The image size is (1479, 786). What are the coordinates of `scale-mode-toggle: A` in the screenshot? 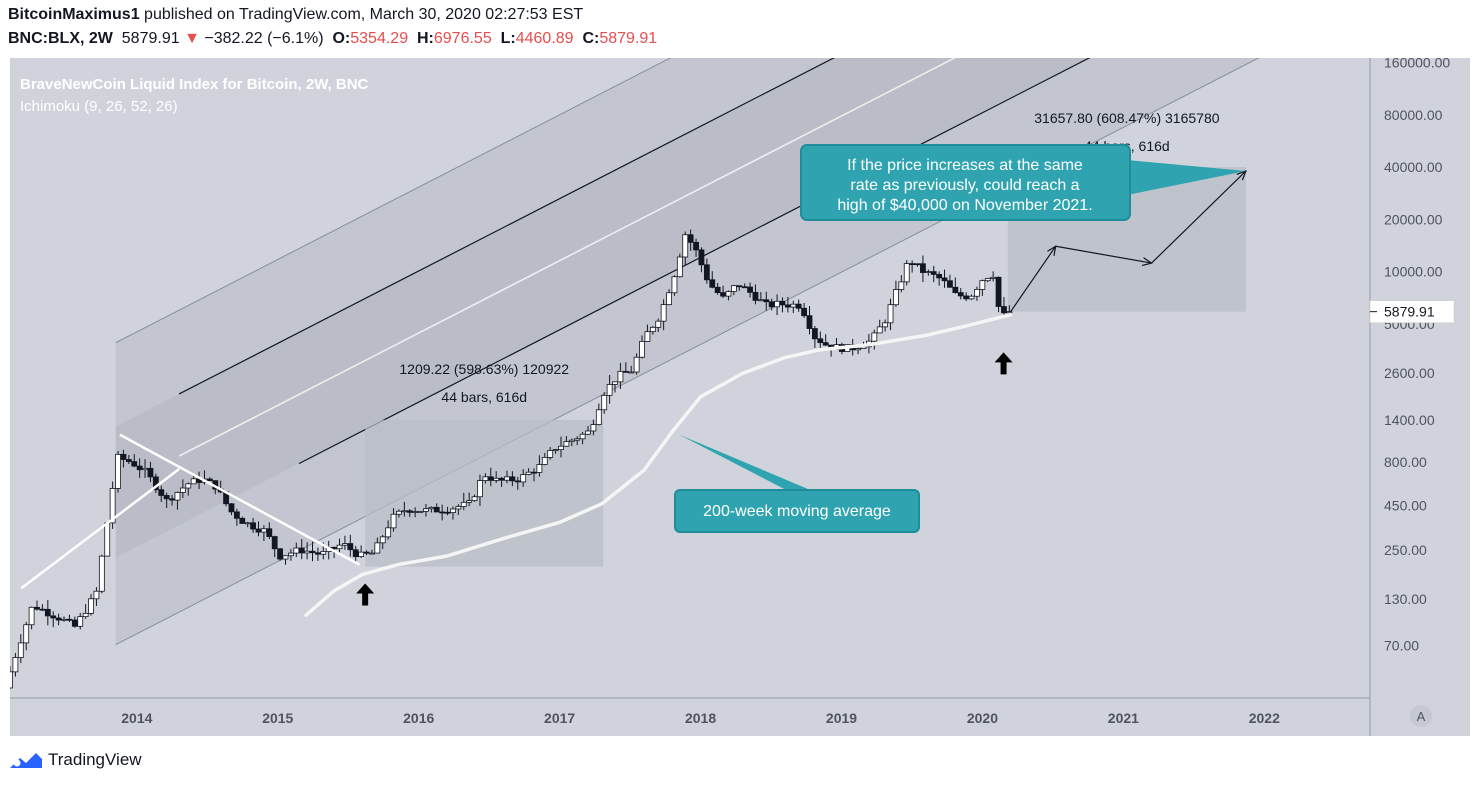 It's located at (1421, 716).